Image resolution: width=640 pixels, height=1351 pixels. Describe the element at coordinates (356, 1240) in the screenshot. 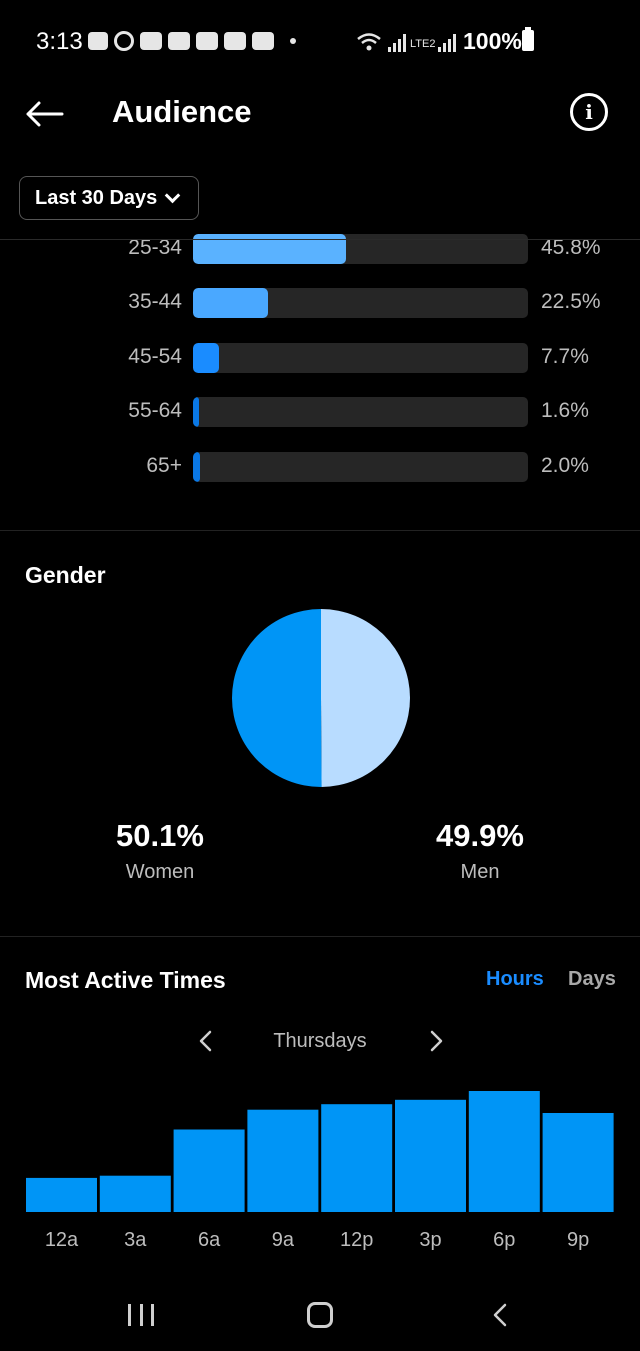

I see `activity-tick-label: 12p` at that location.